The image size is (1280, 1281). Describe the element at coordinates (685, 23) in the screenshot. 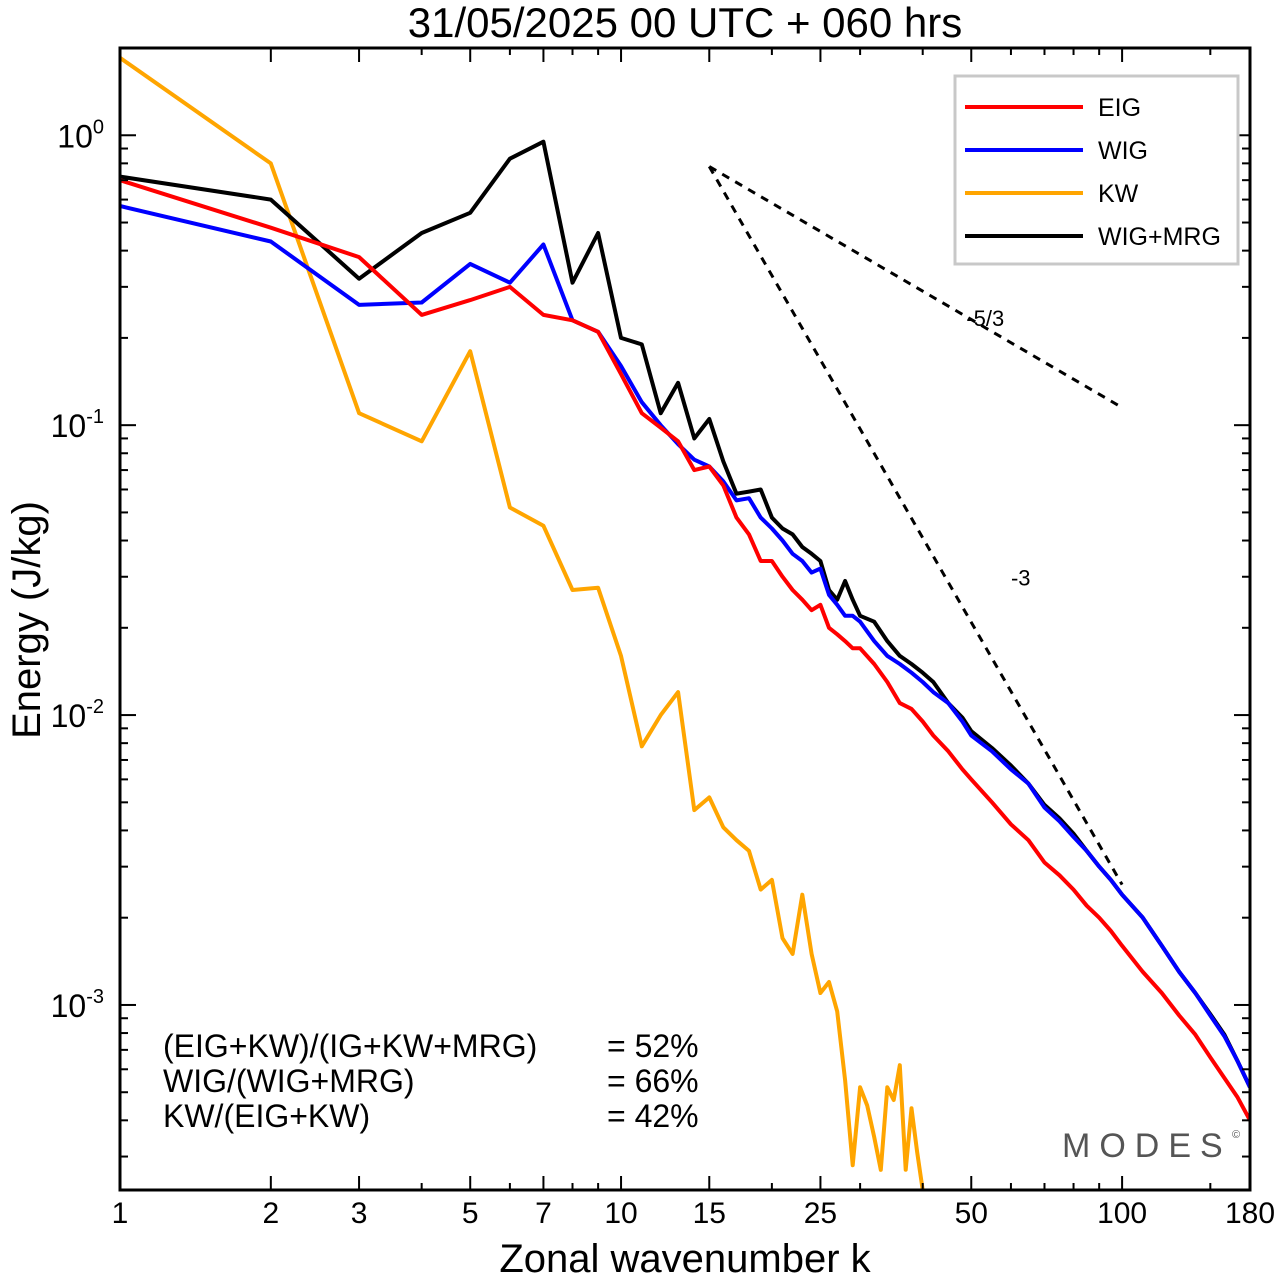

I see `chart-title: 31/05/2025 00 UTC + 060 hrs` at that location.